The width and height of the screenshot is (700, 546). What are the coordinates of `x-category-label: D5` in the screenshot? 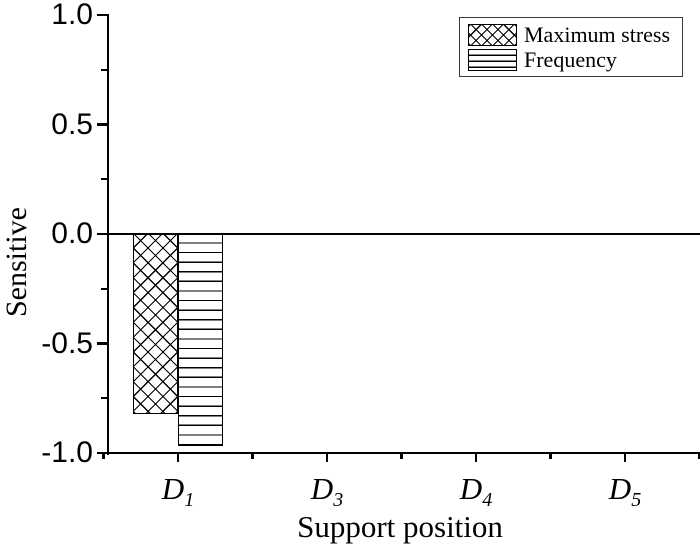 It's located at (625, 491).